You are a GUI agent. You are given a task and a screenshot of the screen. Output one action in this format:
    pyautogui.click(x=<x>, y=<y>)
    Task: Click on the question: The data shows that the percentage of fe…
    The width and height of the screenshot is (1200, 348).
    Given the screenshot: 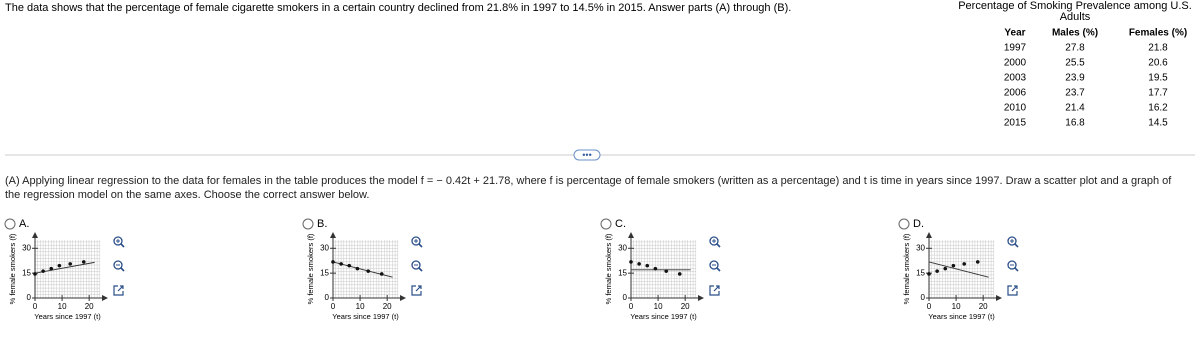 What is the action you would take?
    pyautogui.click(x=398, y=8)
    